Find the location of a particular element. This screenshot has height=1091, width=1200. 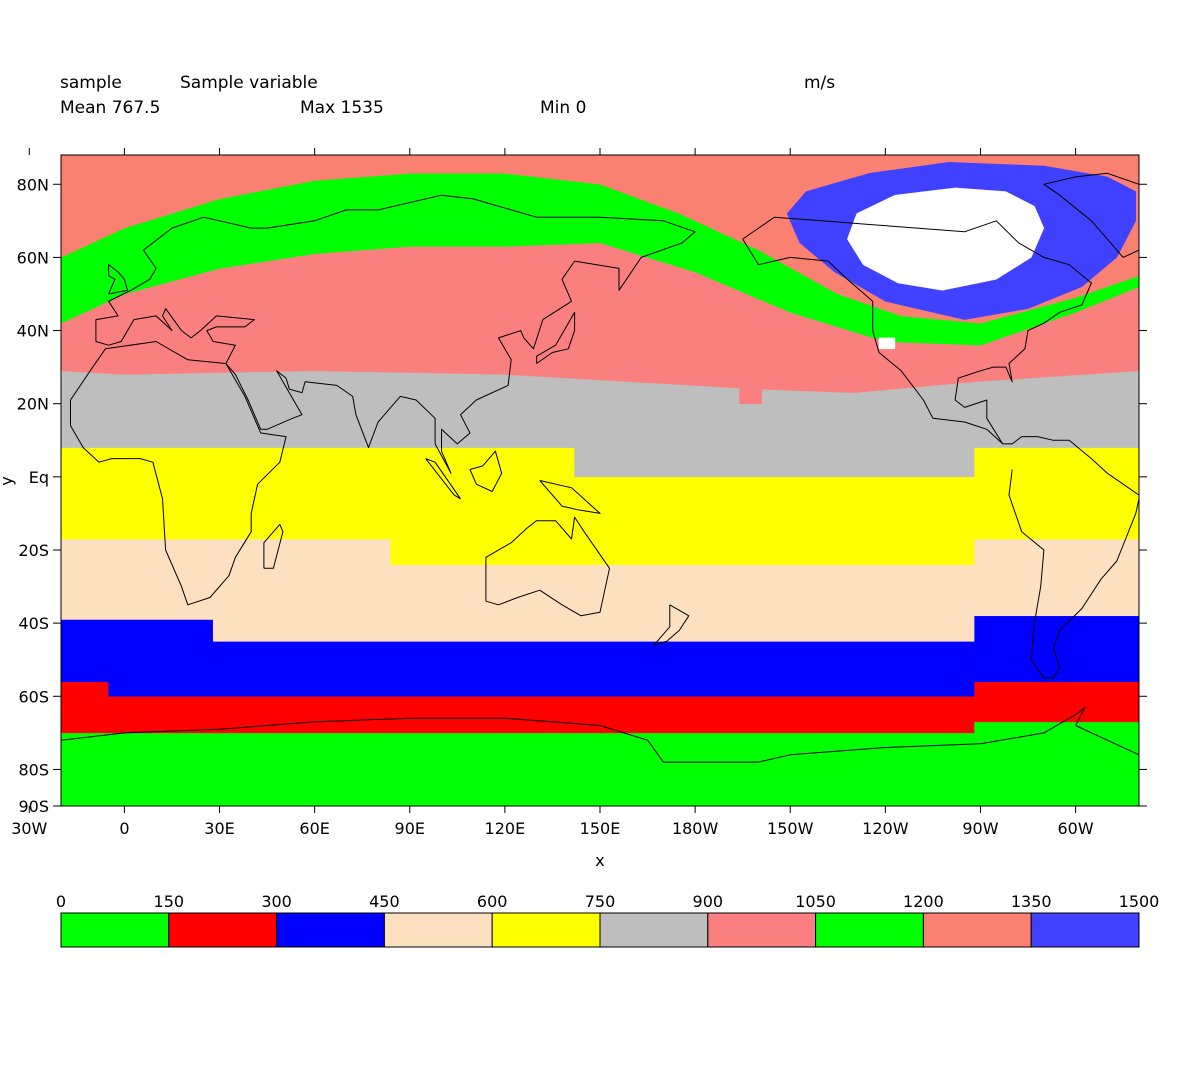

units-label: m/s is located at coordinates (820, 83).